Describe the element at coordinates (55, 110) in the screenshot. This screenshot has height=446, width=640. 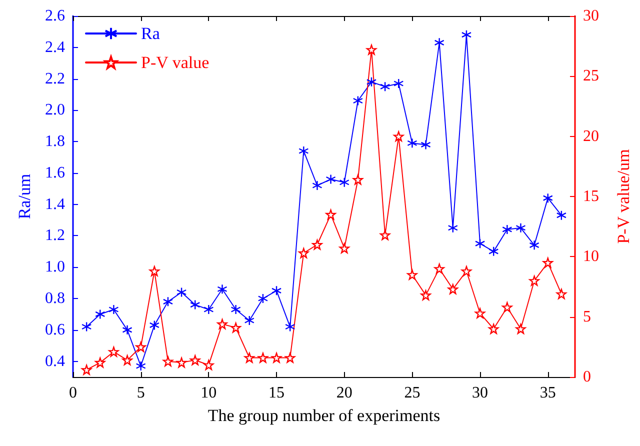
I see `y-tick-label: 2.0` at that location.